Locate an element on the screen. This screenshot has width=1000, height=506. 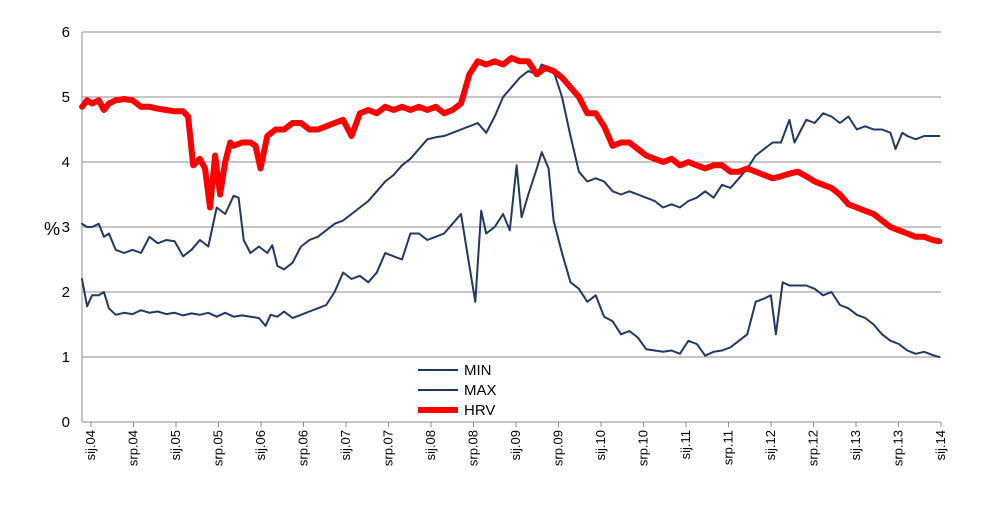
x-tick-srp.05: srp.05 is located at coordinates (218, 448).